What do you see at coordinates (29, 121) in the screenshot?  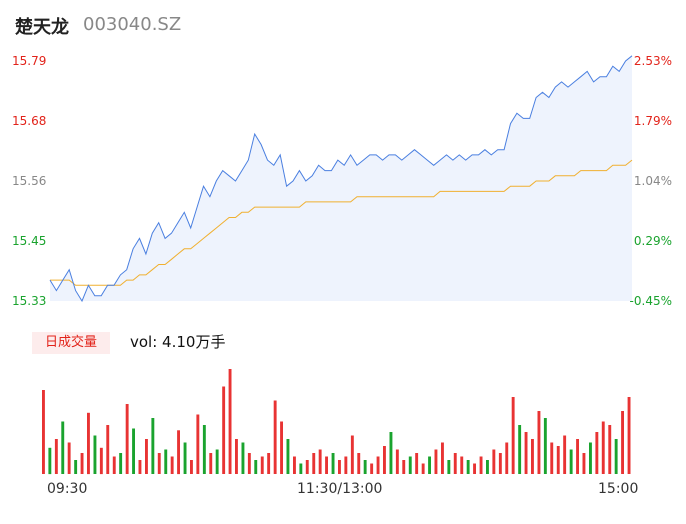 I see `price-label: 15.68` at bounding box center [29, 121].